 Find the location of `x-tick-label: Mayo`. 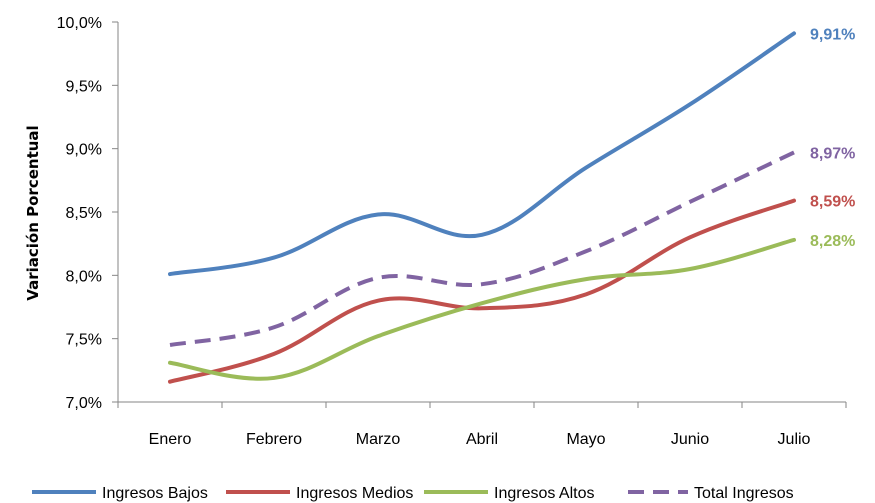

x-tick-label: Mayo is located at coordinates (585, 439).